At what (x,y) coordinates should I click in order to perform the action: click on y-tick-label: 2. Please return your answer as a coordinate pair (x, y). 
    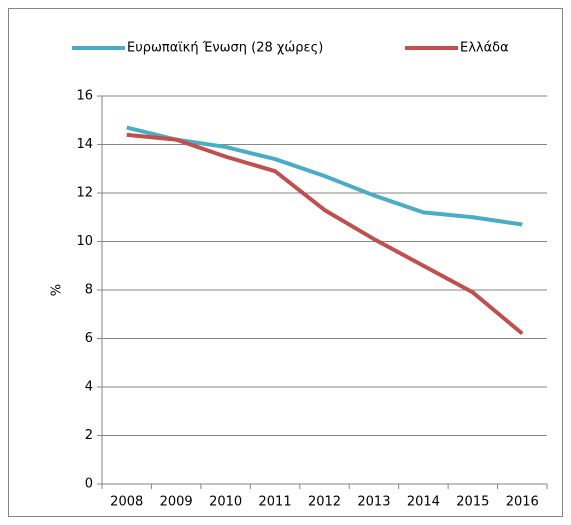
    Looking at the image, I should click on (89, 435).